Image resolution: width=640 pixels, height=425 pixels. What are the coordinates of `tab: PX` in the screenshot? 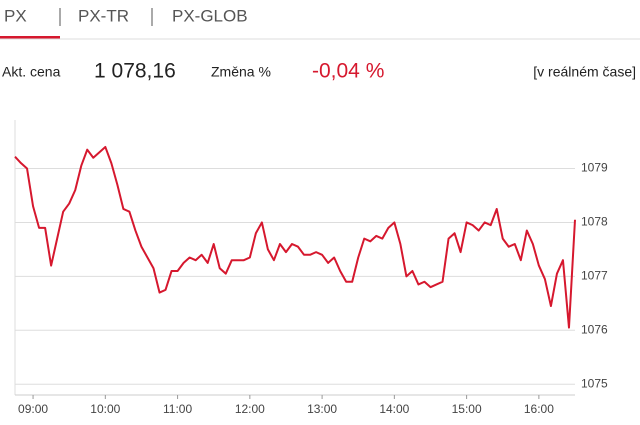 It's located at (15, 15).